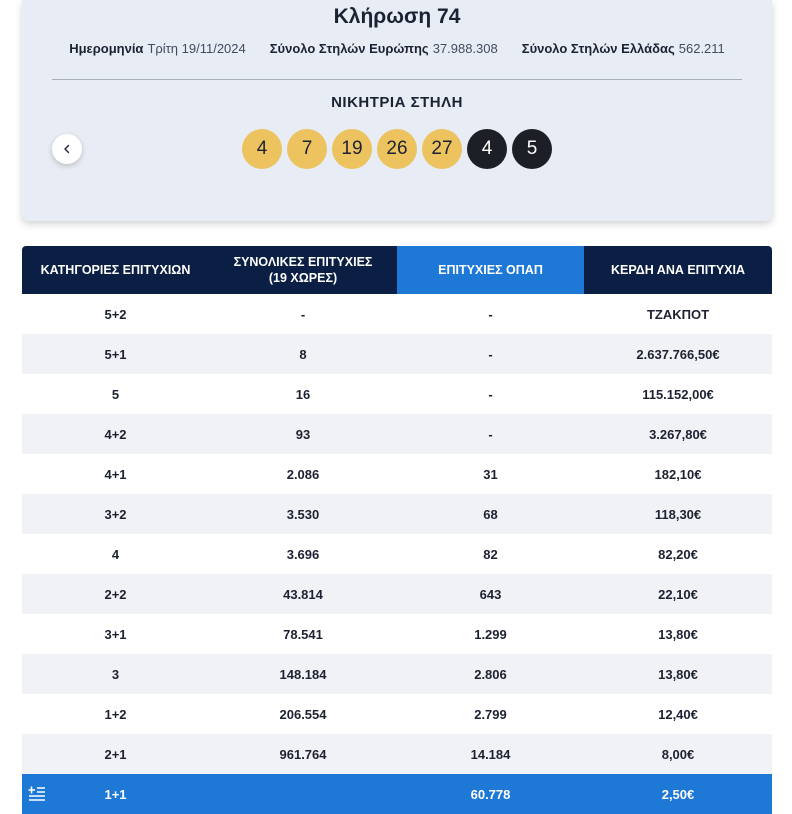 This screenshot has height=814, width=792. Describe the element at coordinates (303, 270) in the screenshot. I see `header-total-wins: ΣΥΝΟΛΙΚΕΣ ΕΠΙΤΥΧΙΕΣ (19 ΧΩΡΕΣ)` at that location.